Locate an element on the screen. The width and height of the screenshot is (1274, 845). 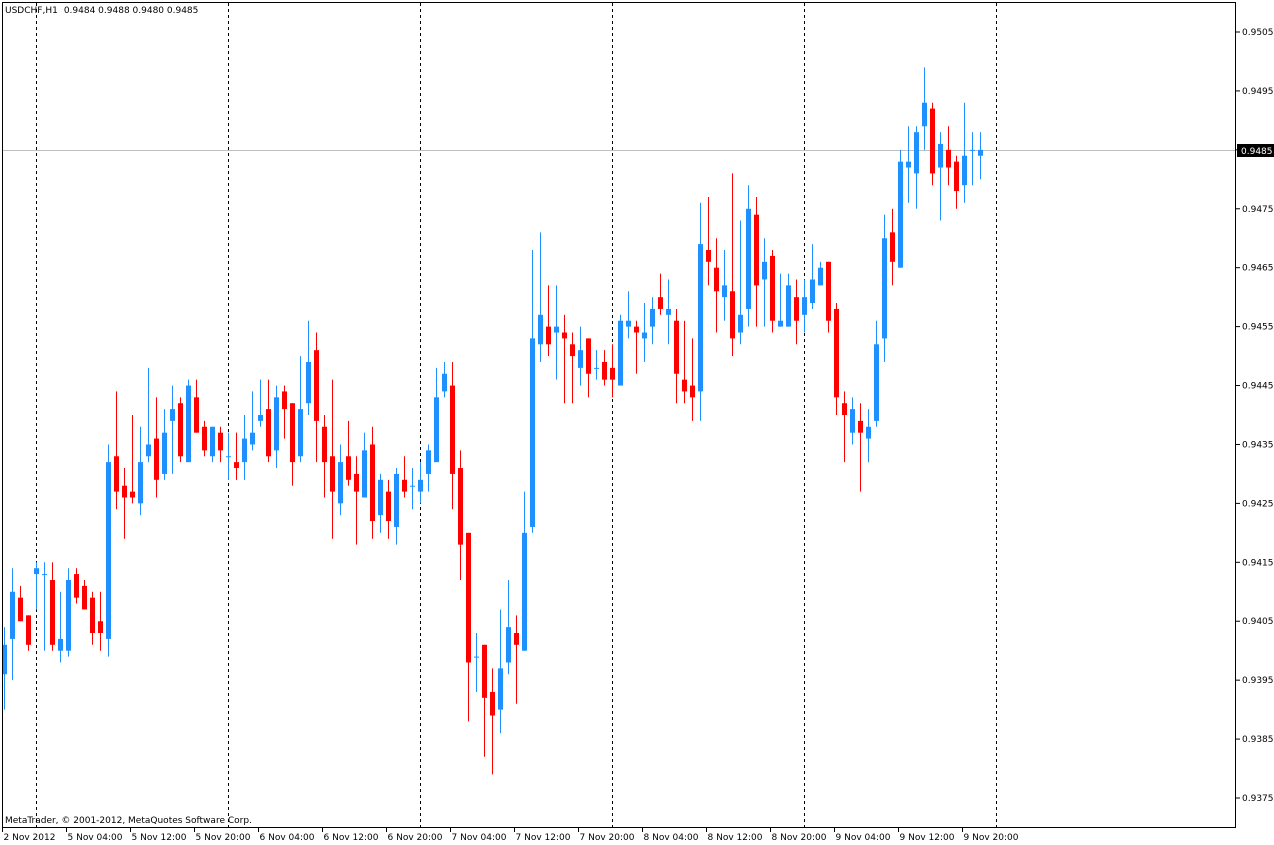
time-tick-label: 7 Nov 04:00 is located at coordinates (479, 838).